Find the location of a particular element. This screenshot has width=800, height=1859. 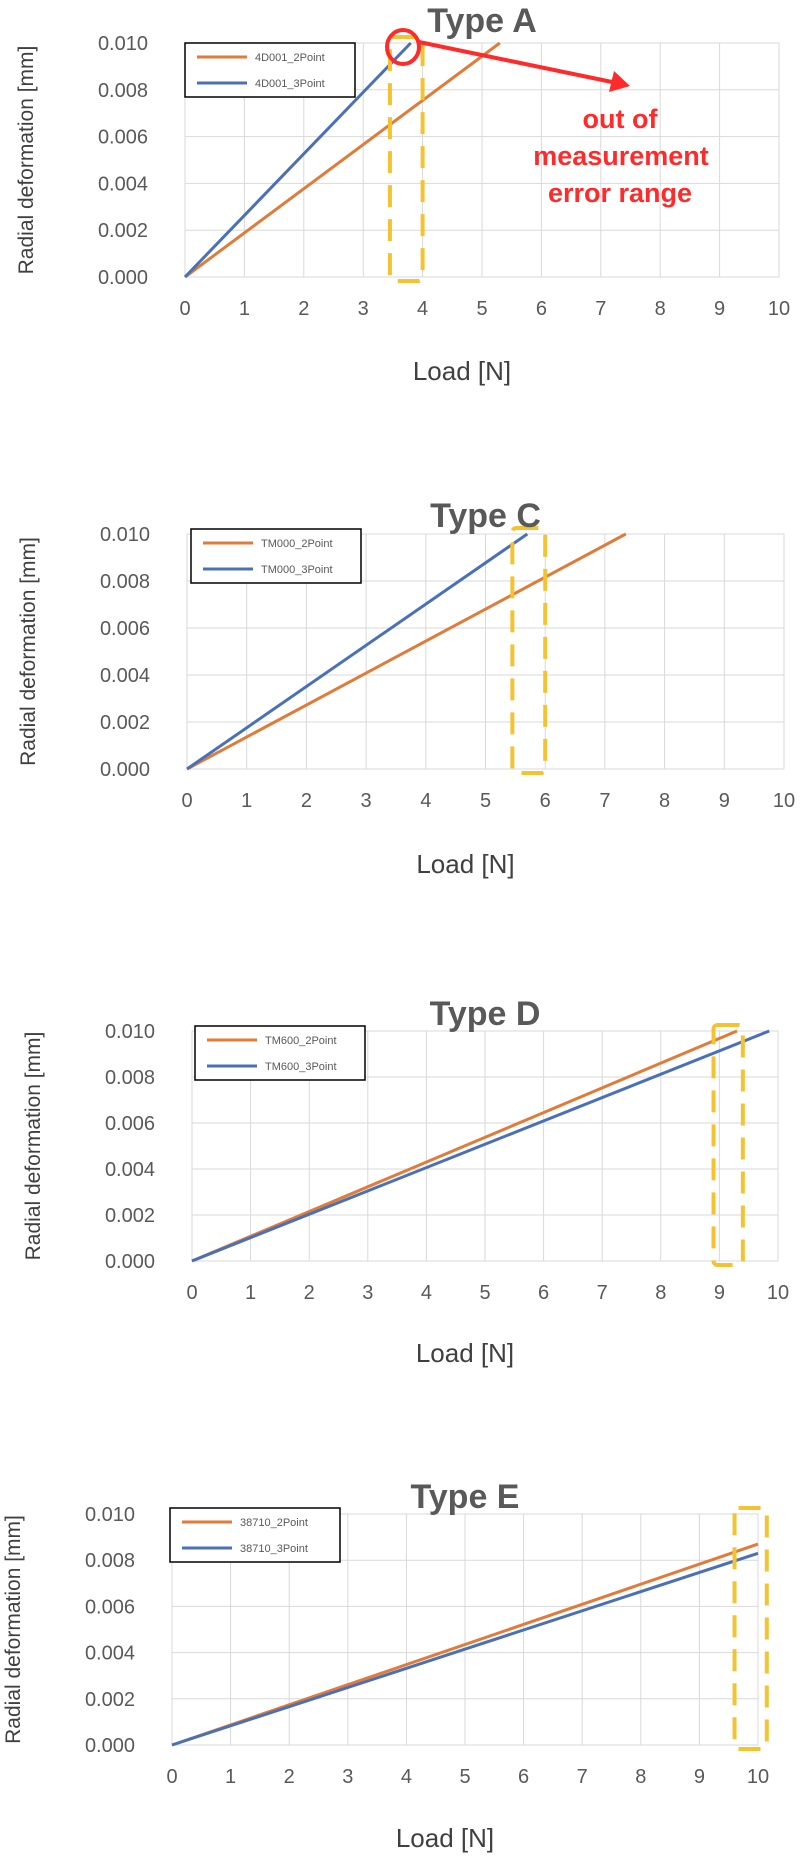

series-line-TM600_3Point is located at coordinates (480, 1146).